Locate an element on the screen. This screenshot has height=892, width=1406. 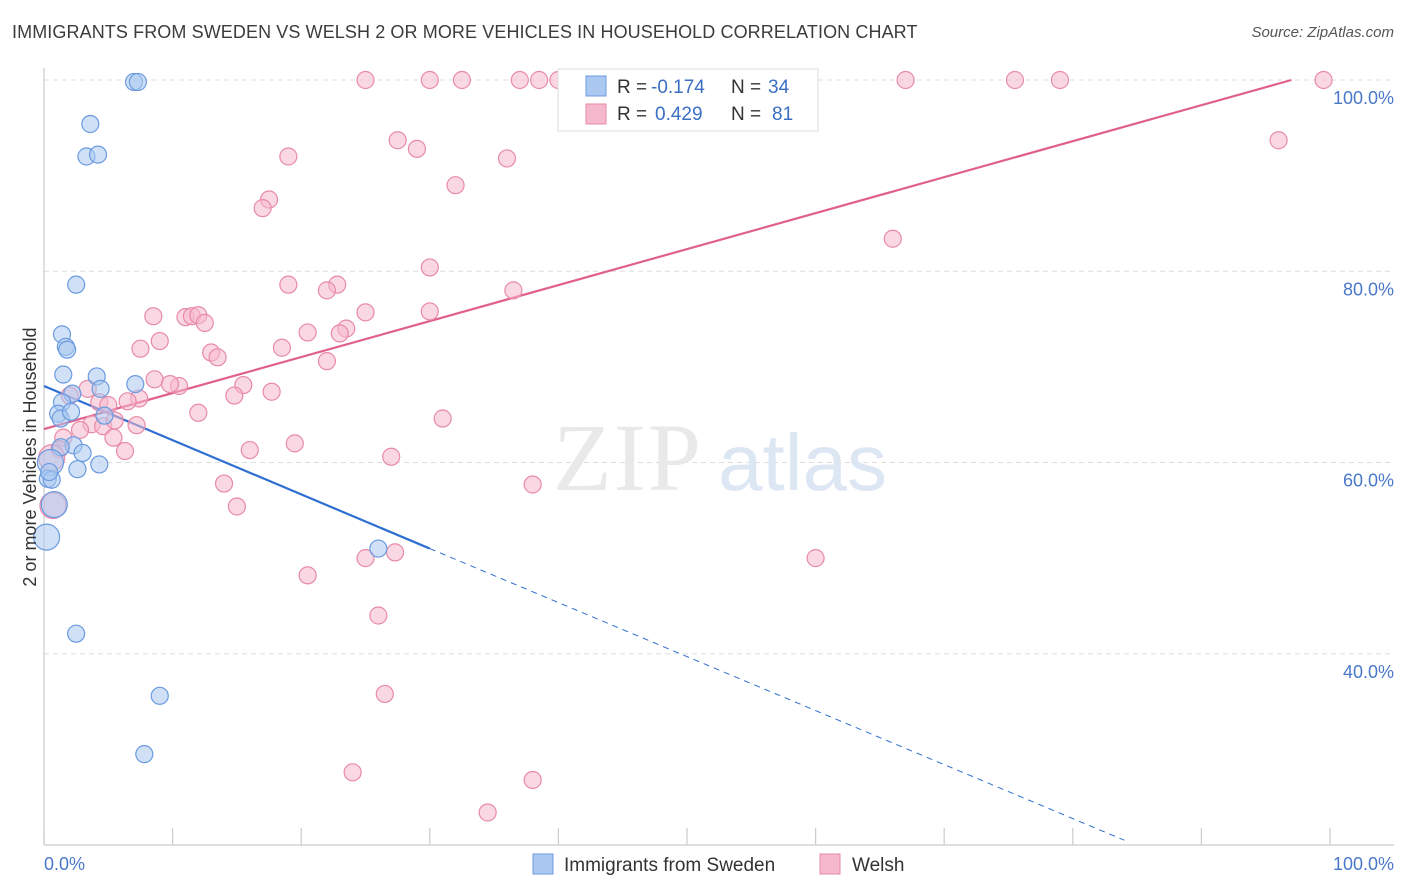
x-axis-ticks is located at coordinates (687, 836).